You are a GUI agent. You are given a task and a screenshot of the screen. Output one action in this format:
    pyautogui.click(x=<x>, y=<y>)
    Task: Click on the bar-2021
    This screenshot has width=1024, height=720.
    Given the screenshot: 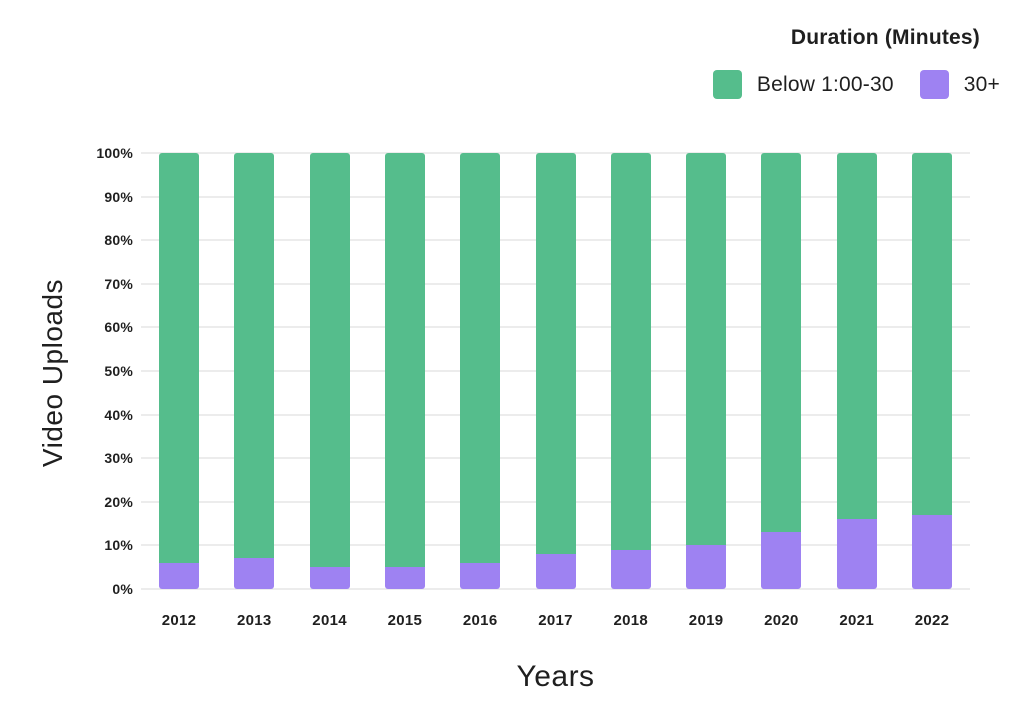 What is the action you would take?
    pyautogui.click(x=856, y=371)
    